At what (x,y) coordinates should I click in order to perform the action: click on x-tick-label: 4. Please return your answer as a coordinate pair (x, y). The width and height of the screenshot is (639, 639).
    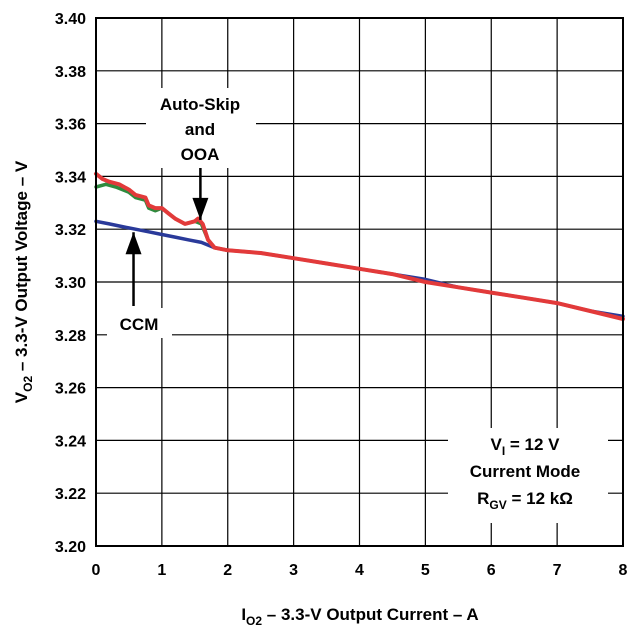
    Looking at the image, I should click on (359, 570).